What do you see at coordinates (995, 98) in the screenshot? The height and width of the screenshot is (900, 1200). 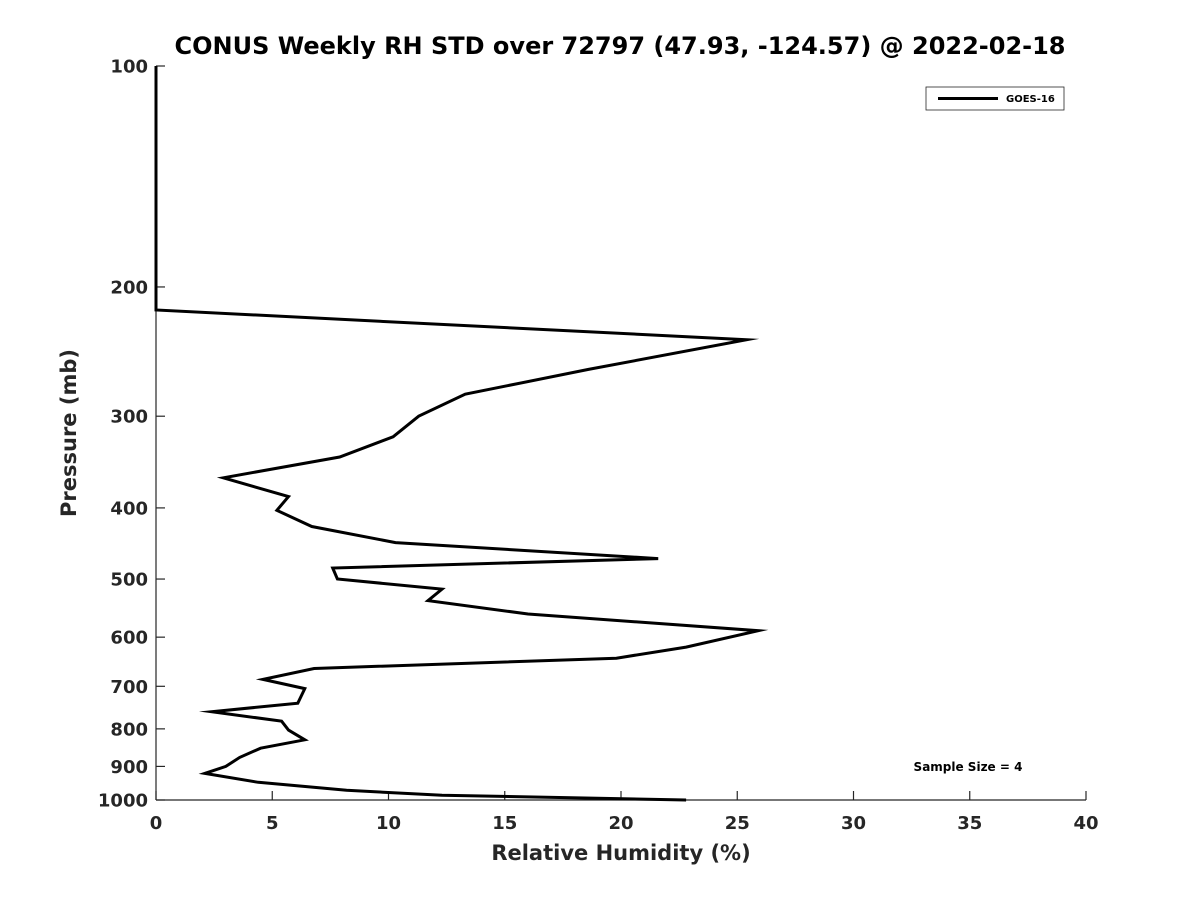 I see `legend: GOES-16` at bounding box center [995, 98].